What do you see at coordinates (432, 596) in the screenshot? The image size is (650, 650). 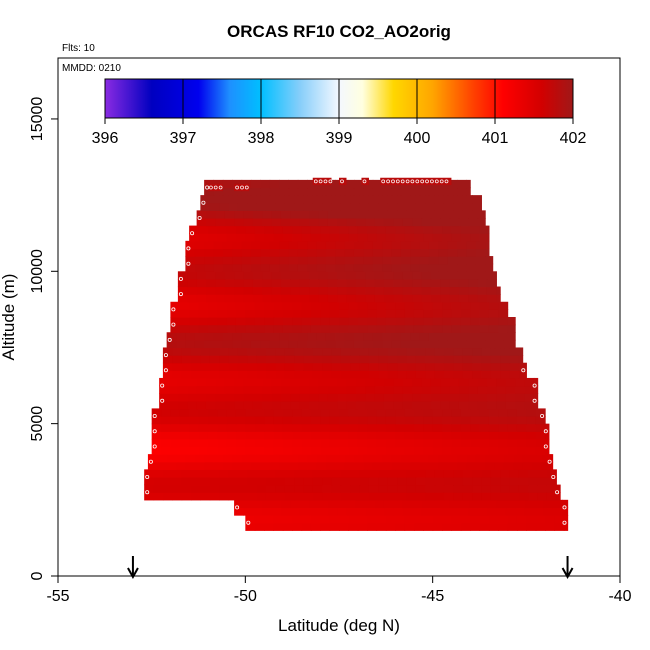 I see `x-tick-label: -45` at bounding box center [432, 596].